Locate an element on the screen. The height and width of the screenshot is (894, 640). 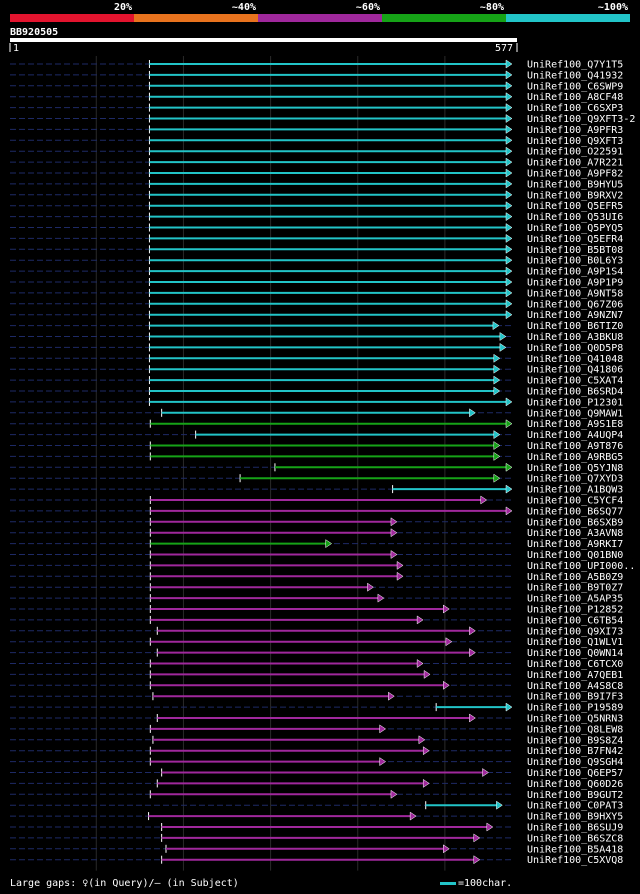
hit-row: UniRef100_A5AP35 is located at coordinates (316, 599).